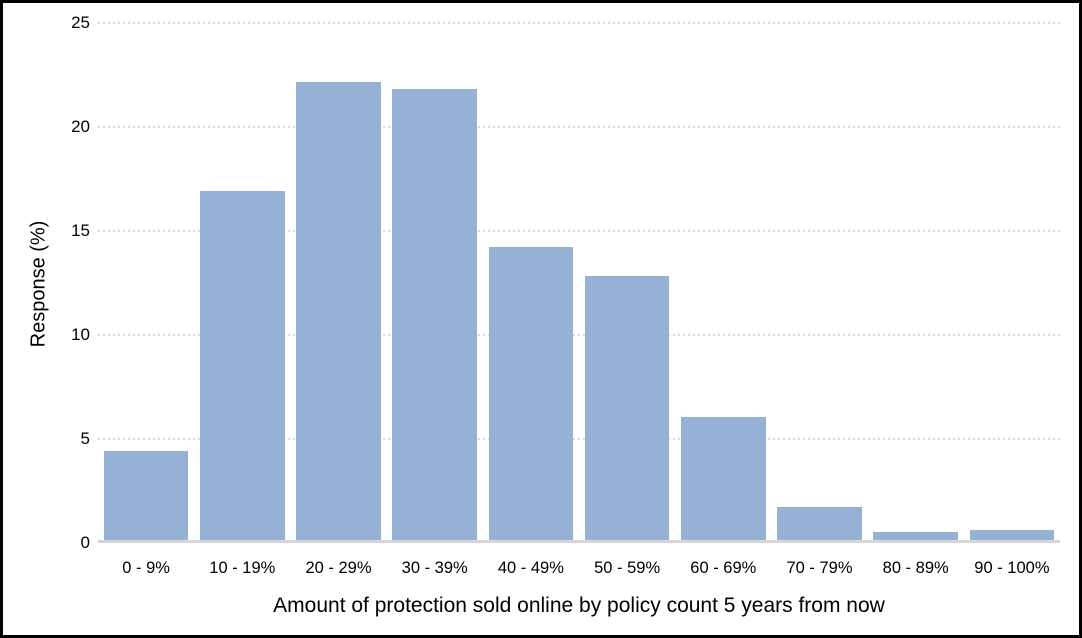 The height and width of the screenshot is (638, 1082). I want to click on x-tick-label-40-49%: 40 - 49%, so click(530, 568).